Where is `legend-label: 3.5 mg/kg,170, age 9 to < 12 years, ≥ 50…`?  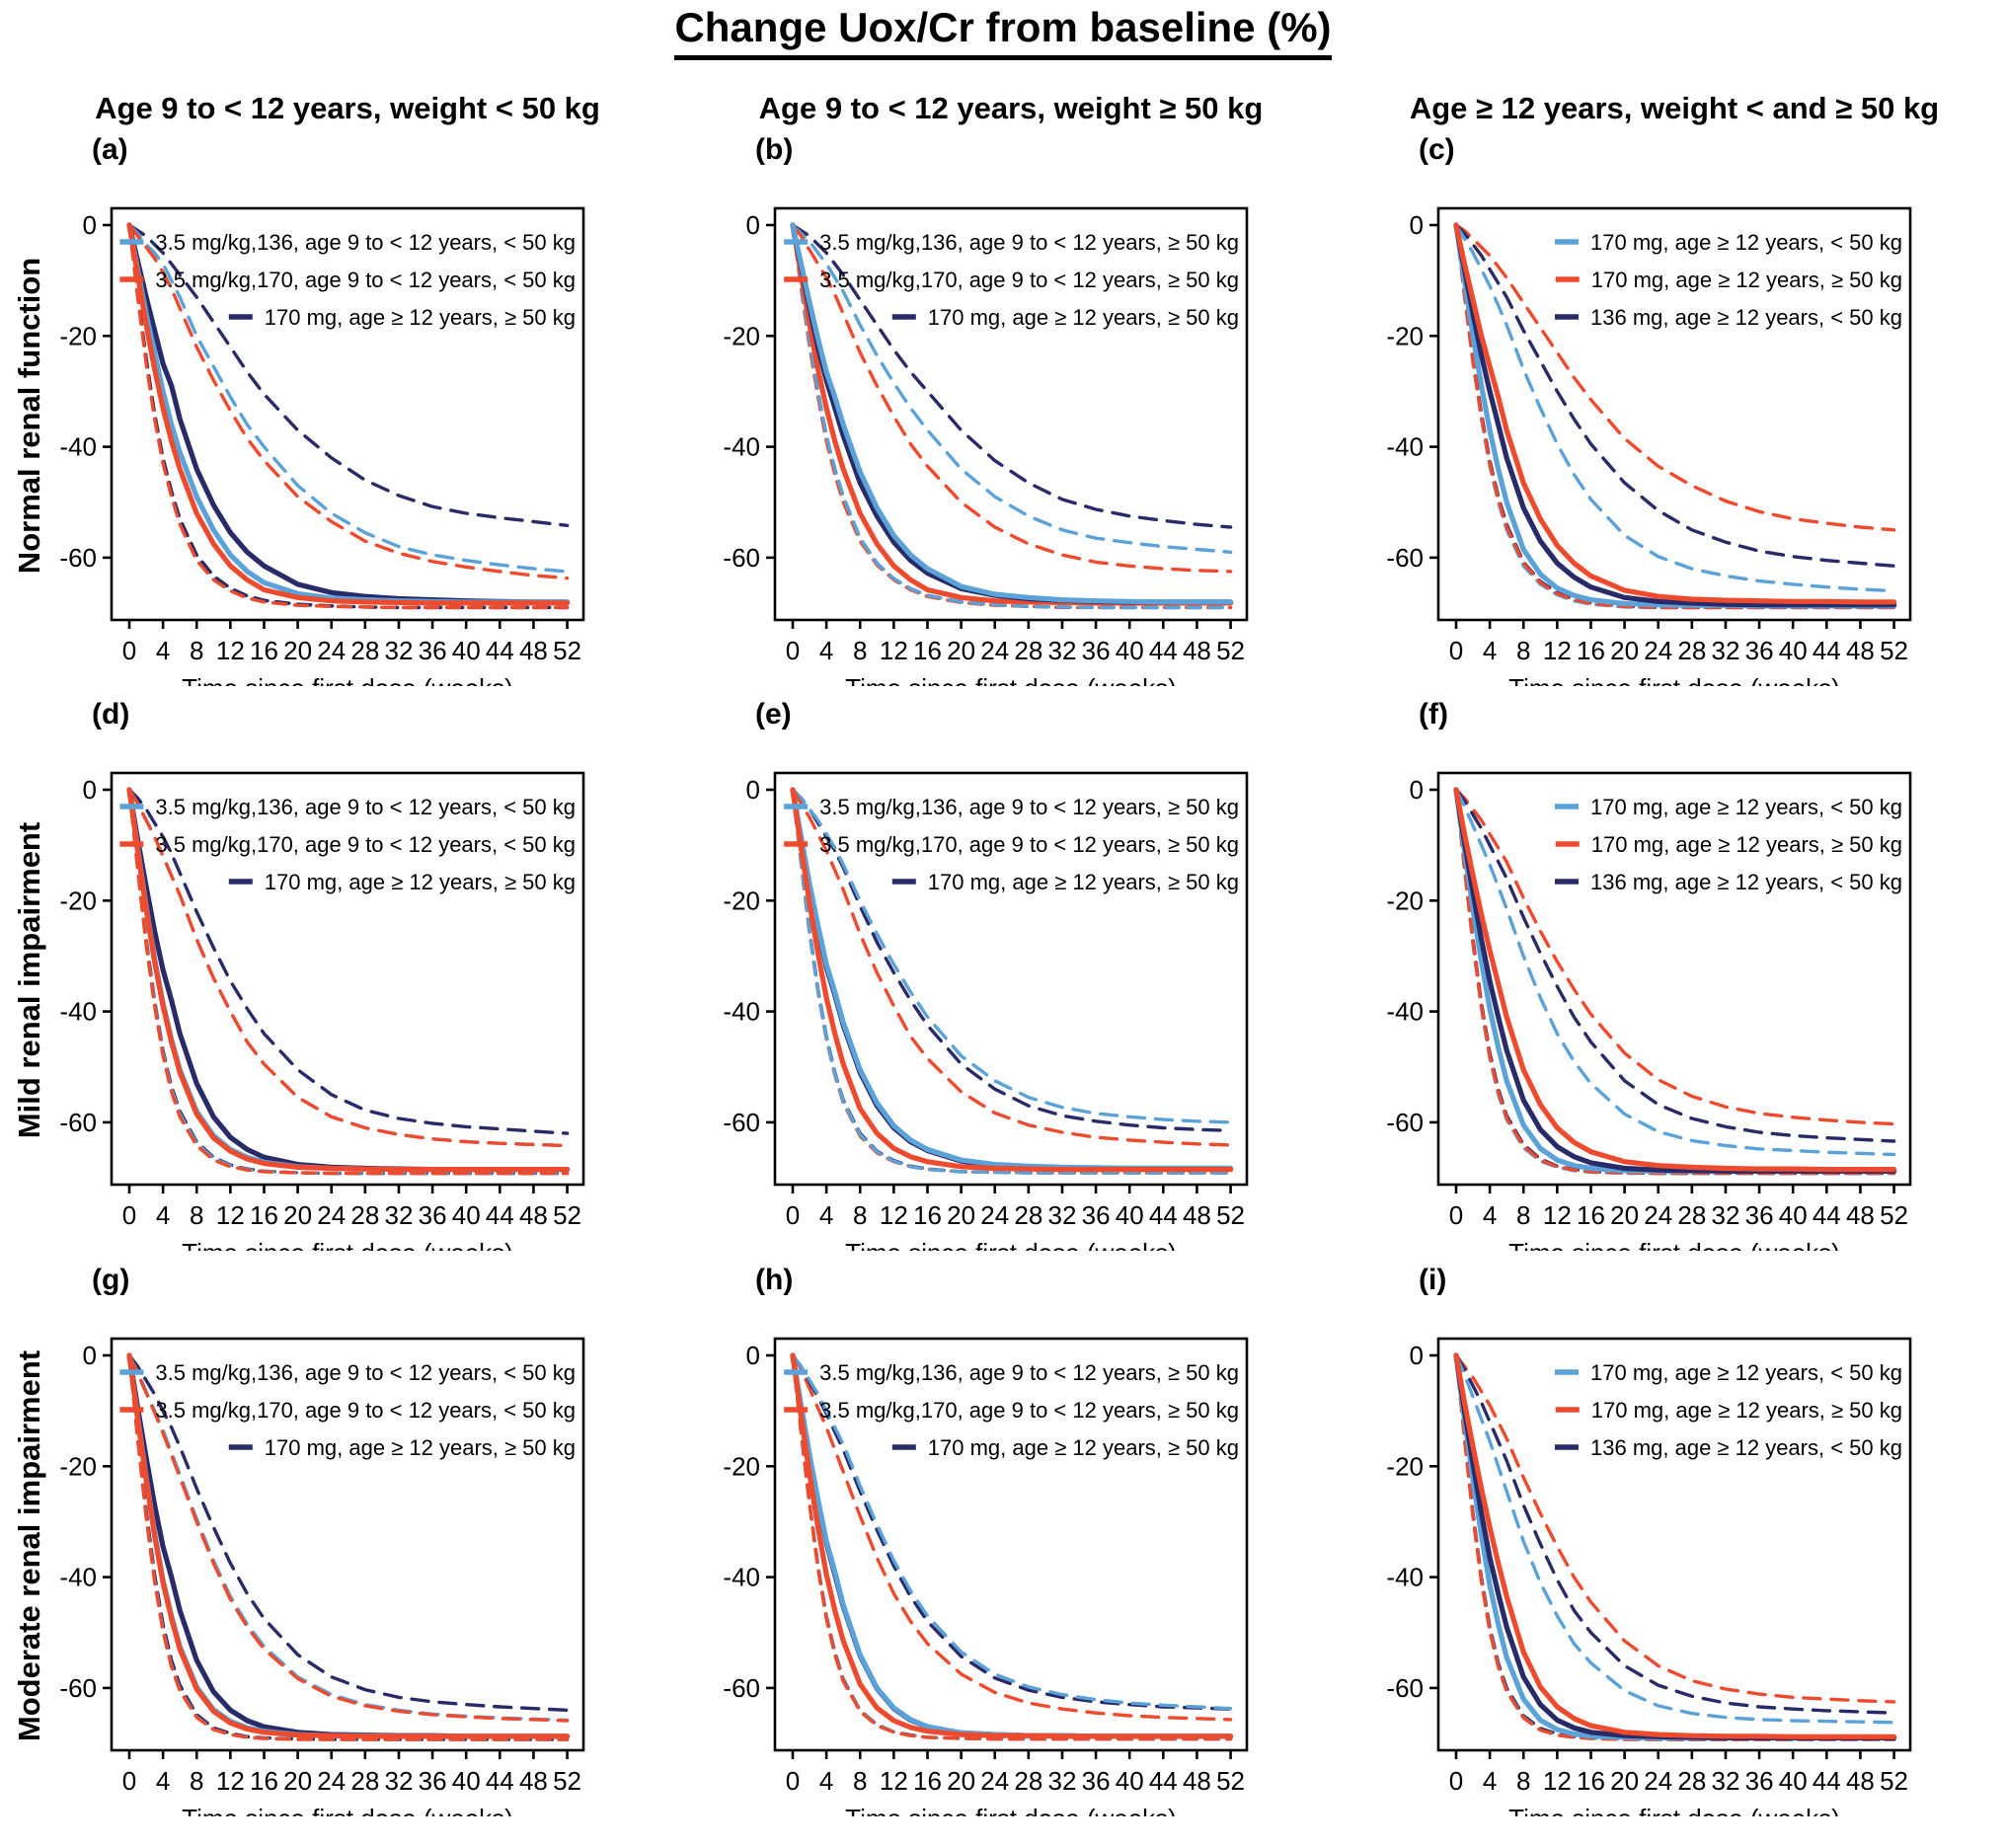 legend-label: 3.5 mg/kg,170, age 9 to < 12 years, ≥ 50… is located at coordinates (1029, 844).